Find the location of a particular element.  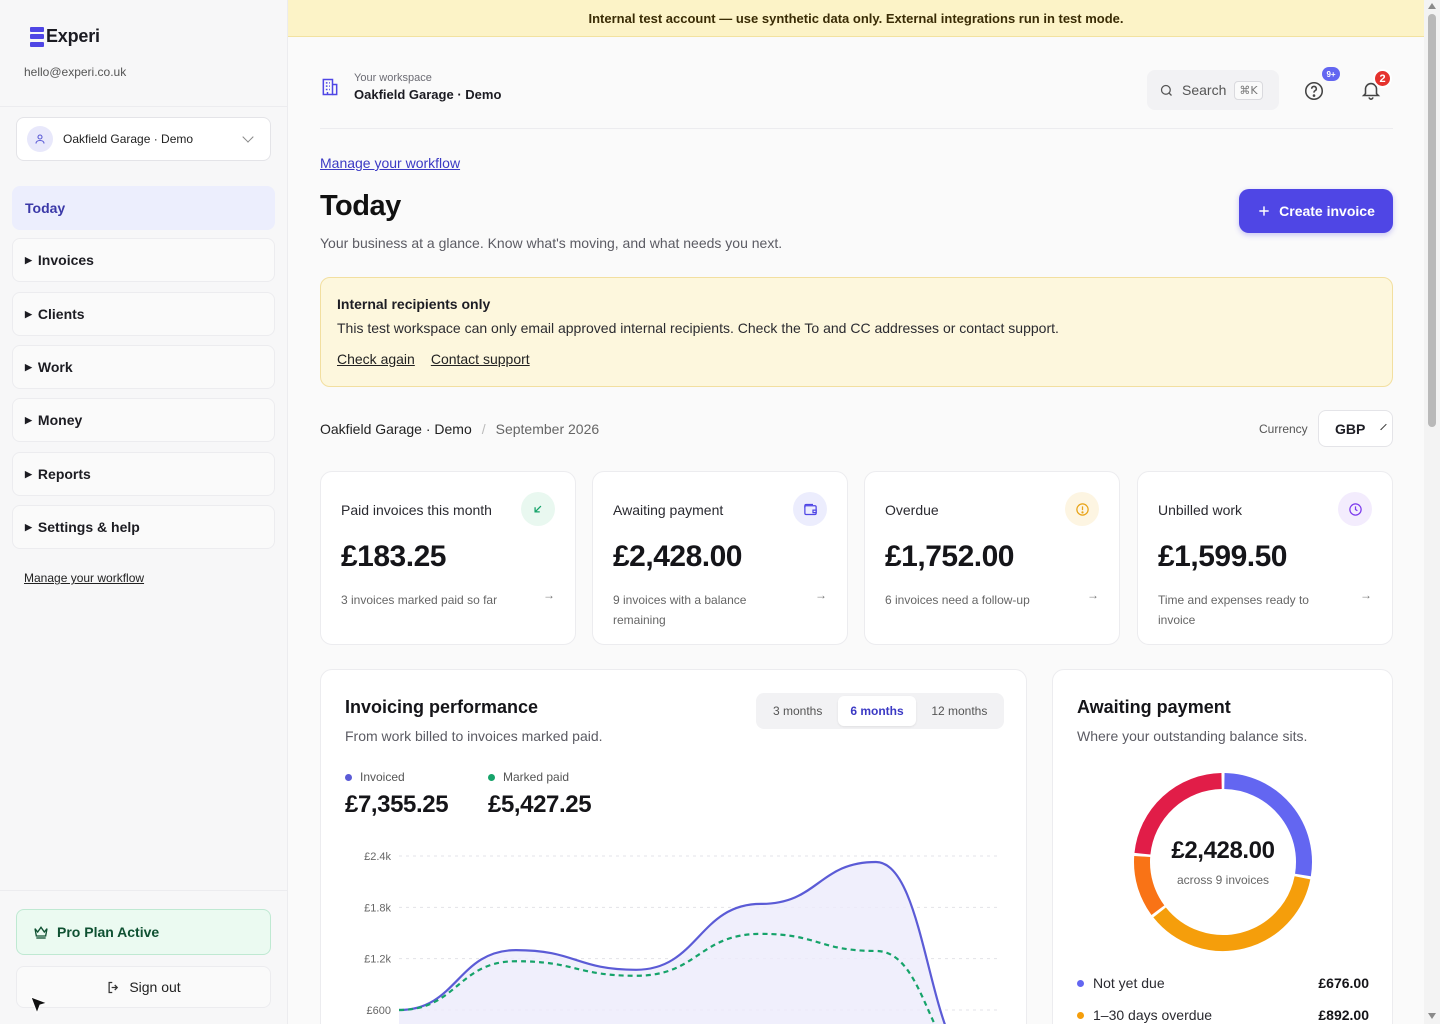

currency-select: GBP is located at coordinates (1355, 428).